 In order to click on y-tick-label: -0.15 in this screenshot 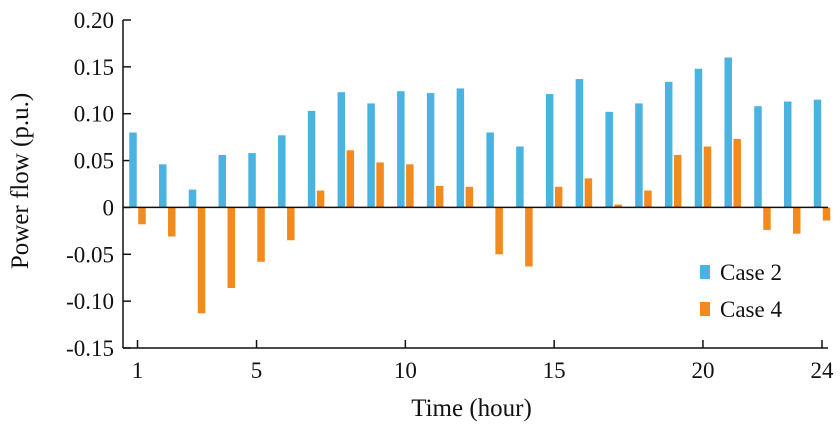, I will do `click(90, 348)`.